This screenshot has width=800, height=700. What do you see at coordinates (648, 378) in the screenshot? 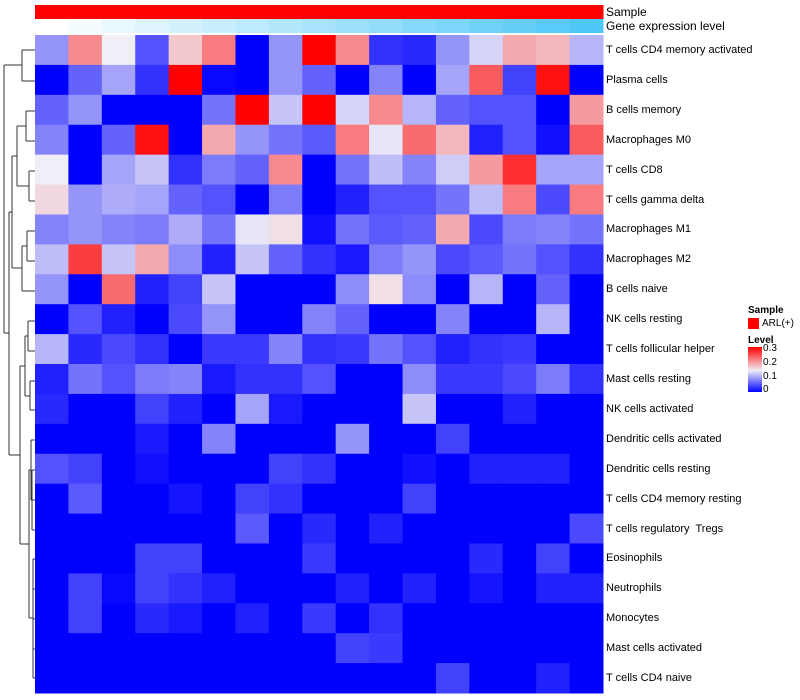
I see `row-label: Mast cells resting` at bounding box center [648, 378].